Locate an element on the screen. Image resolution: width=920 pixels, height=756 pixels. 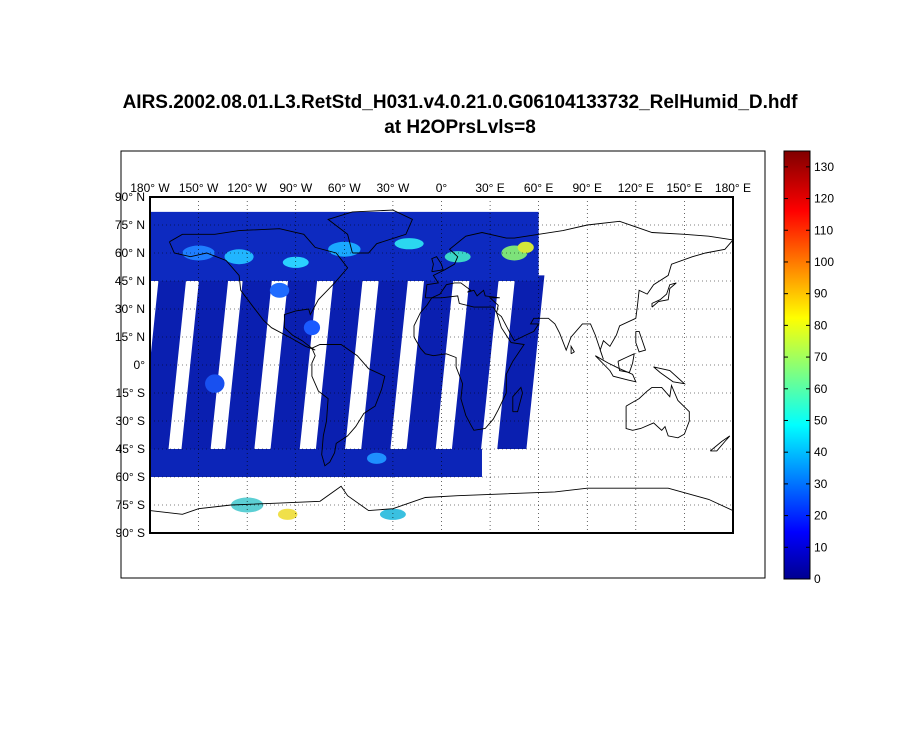
colorbar-tick-label: 80 is located at coordinates (821, 325).